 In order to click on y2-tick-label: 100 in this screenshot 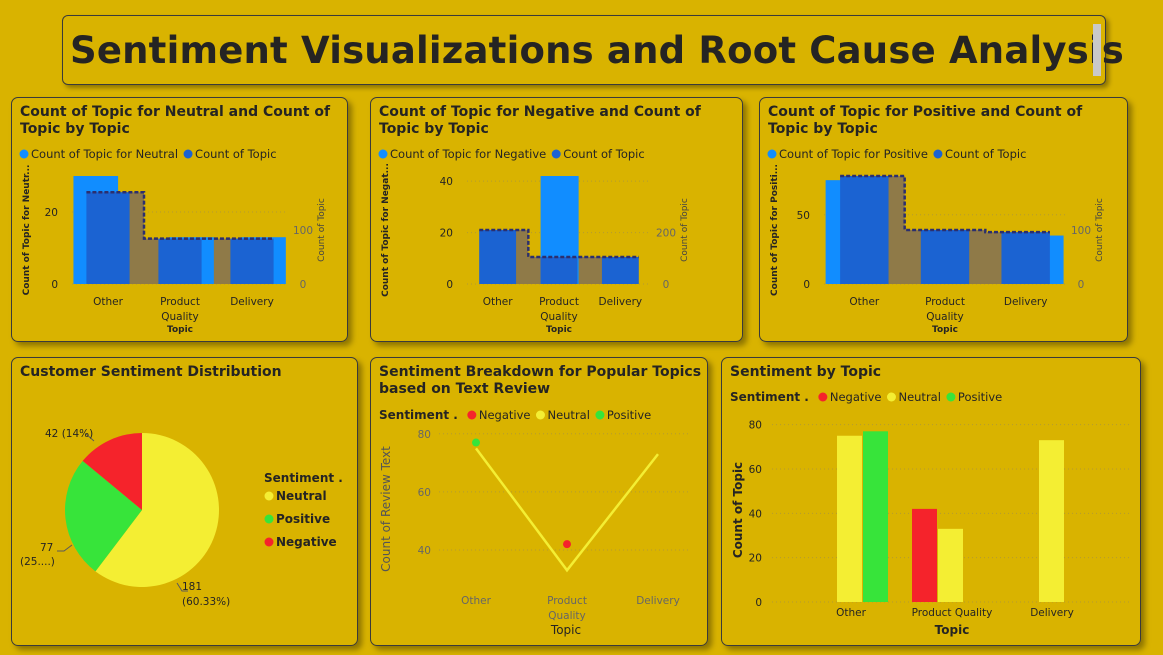, I will do `click(303, 231)`.